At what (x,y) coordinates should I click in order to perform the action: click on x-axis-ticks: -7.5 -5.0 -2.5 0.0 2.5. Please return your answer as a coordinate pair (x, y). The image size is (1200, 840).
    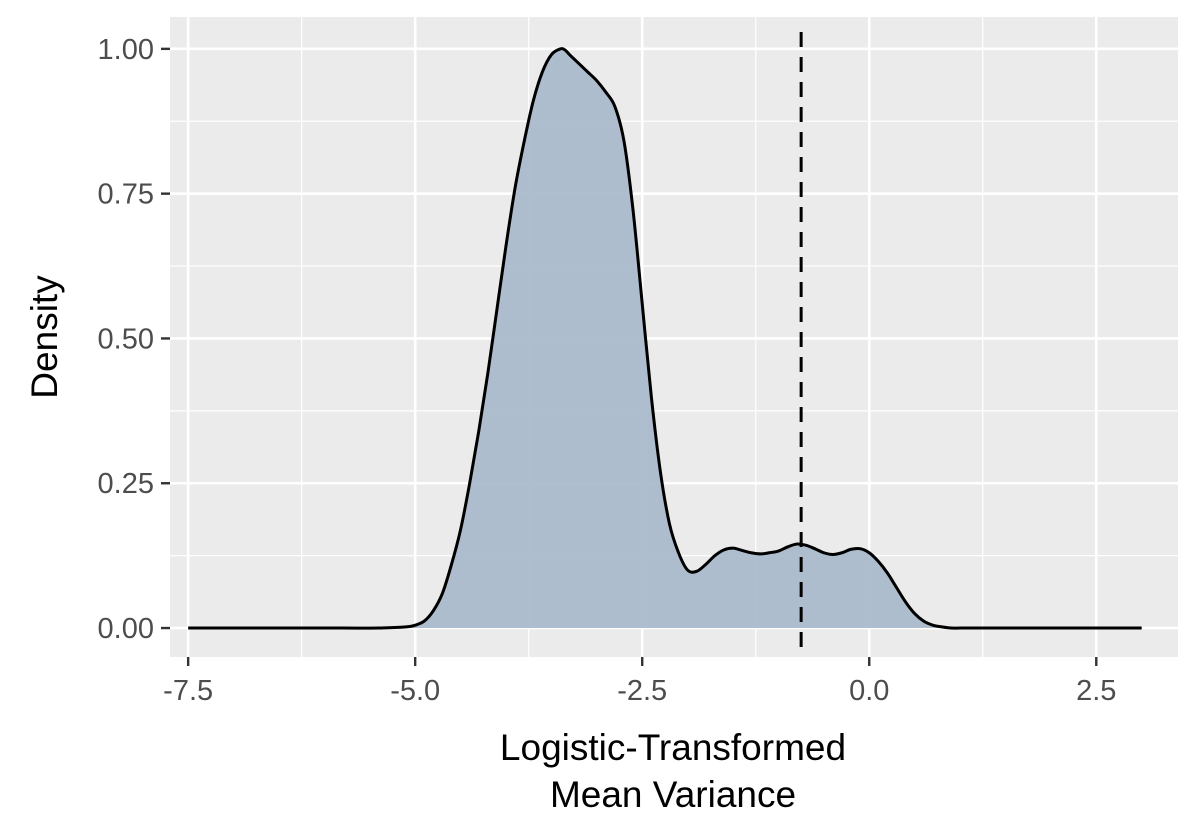
    Looking at the image, I should click on (639, 682).